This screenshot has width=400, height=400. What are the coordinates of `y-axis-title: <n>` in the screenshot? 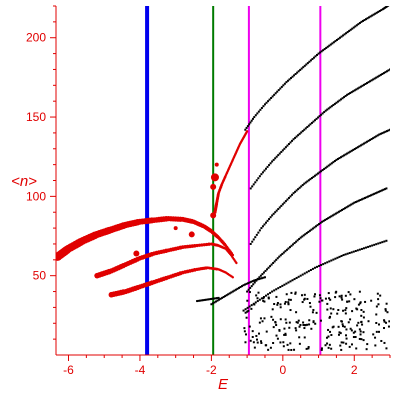 It's located at (24, 181).